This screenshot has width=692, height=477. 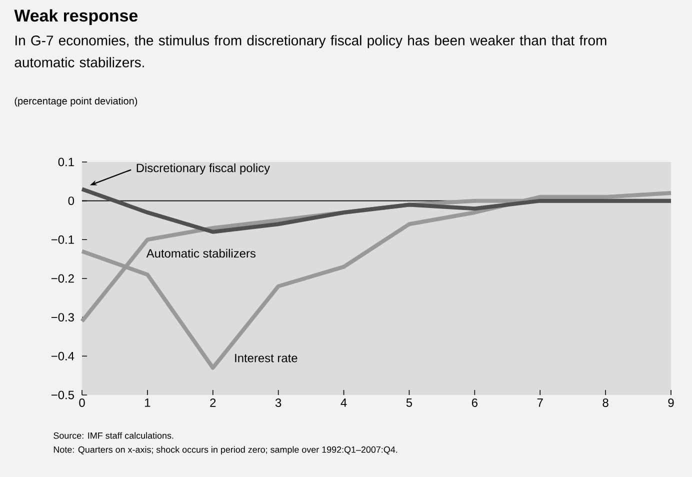 I want to click on x-tick-label: 3, so click(x=278, y=402).